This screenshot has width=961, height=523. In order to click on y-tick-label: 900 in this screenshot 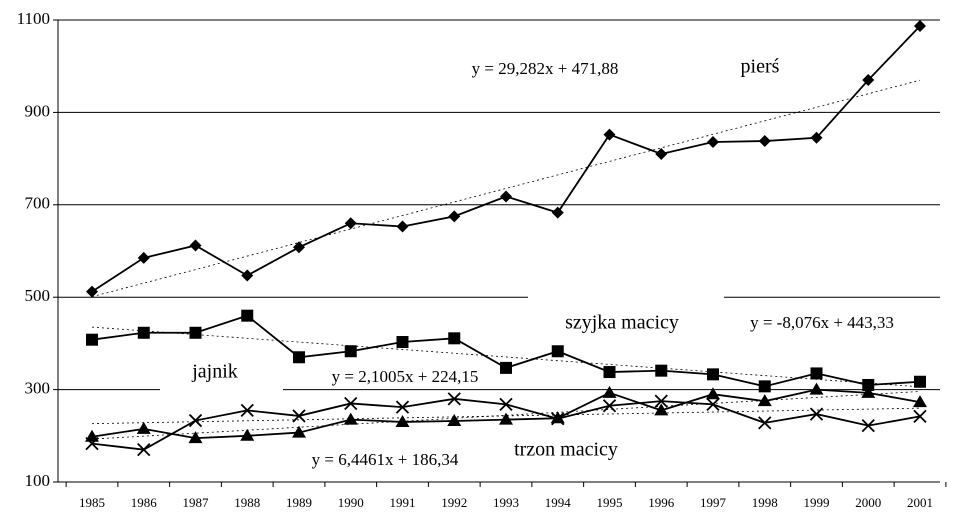, I will do `click(38, 110)`.